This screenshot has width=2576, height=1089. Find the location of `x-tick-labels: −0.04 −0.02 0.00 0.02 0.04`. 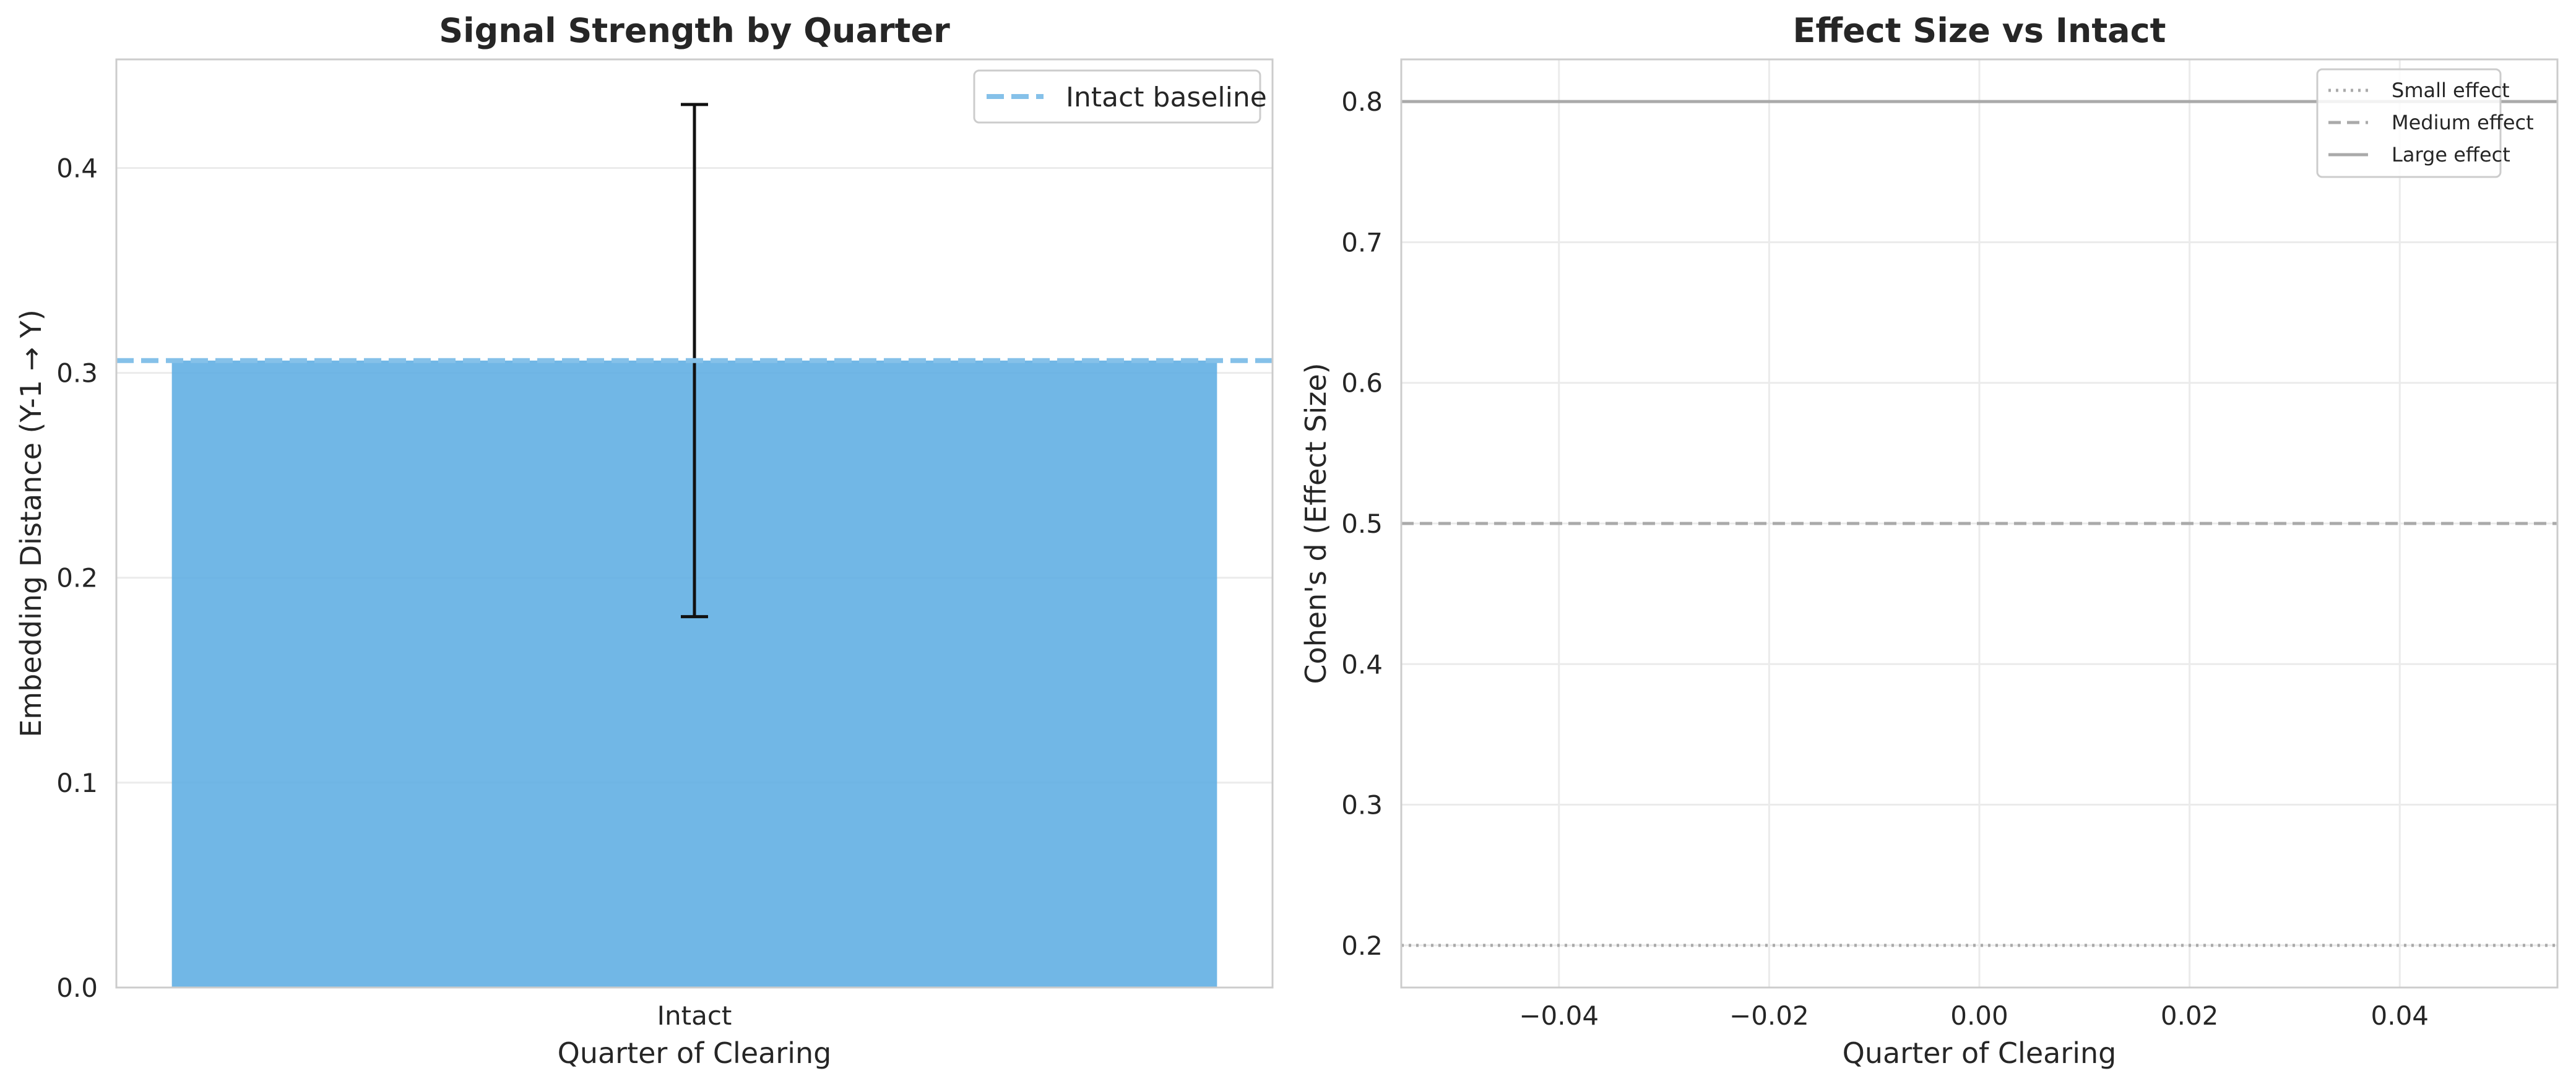

x-tick-labels: −0.04 −0.02 0.00 0.02 0.04 is located at coordinates (1974, 1016).